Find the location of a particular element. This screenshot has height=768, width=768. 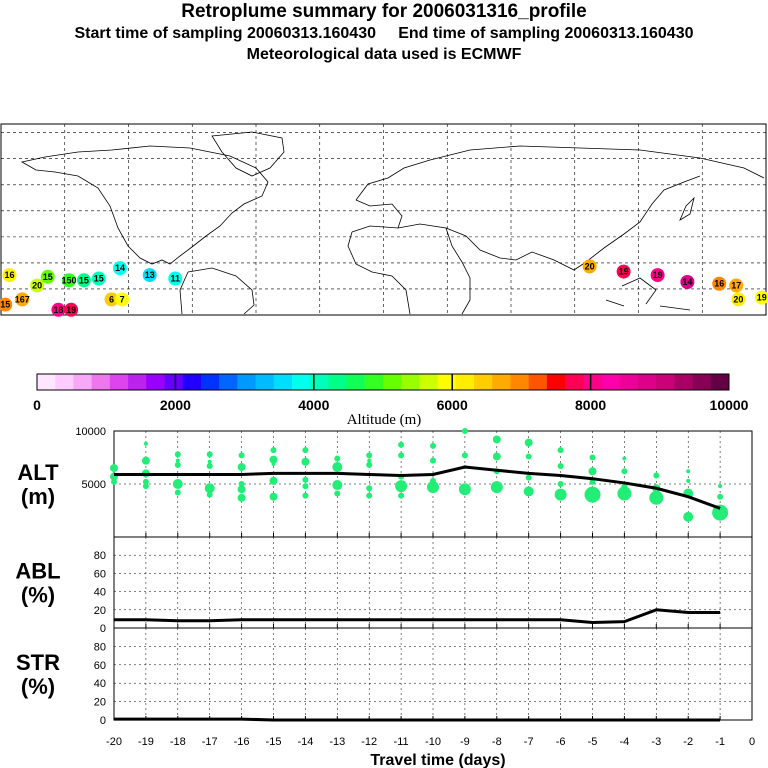

colorbar-cells is located at coordinates (383, 382).